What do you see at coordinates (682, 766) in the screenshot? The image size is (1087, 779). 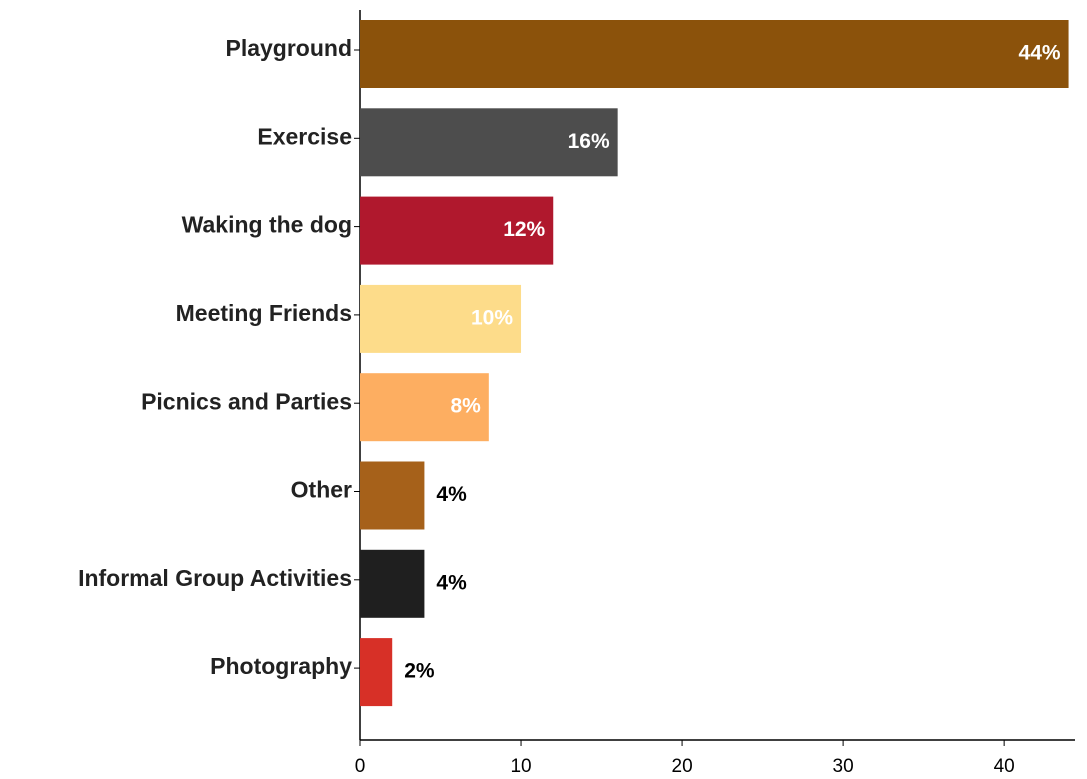 I see `x-tick-label: 20` at bounding box center [682, 766].